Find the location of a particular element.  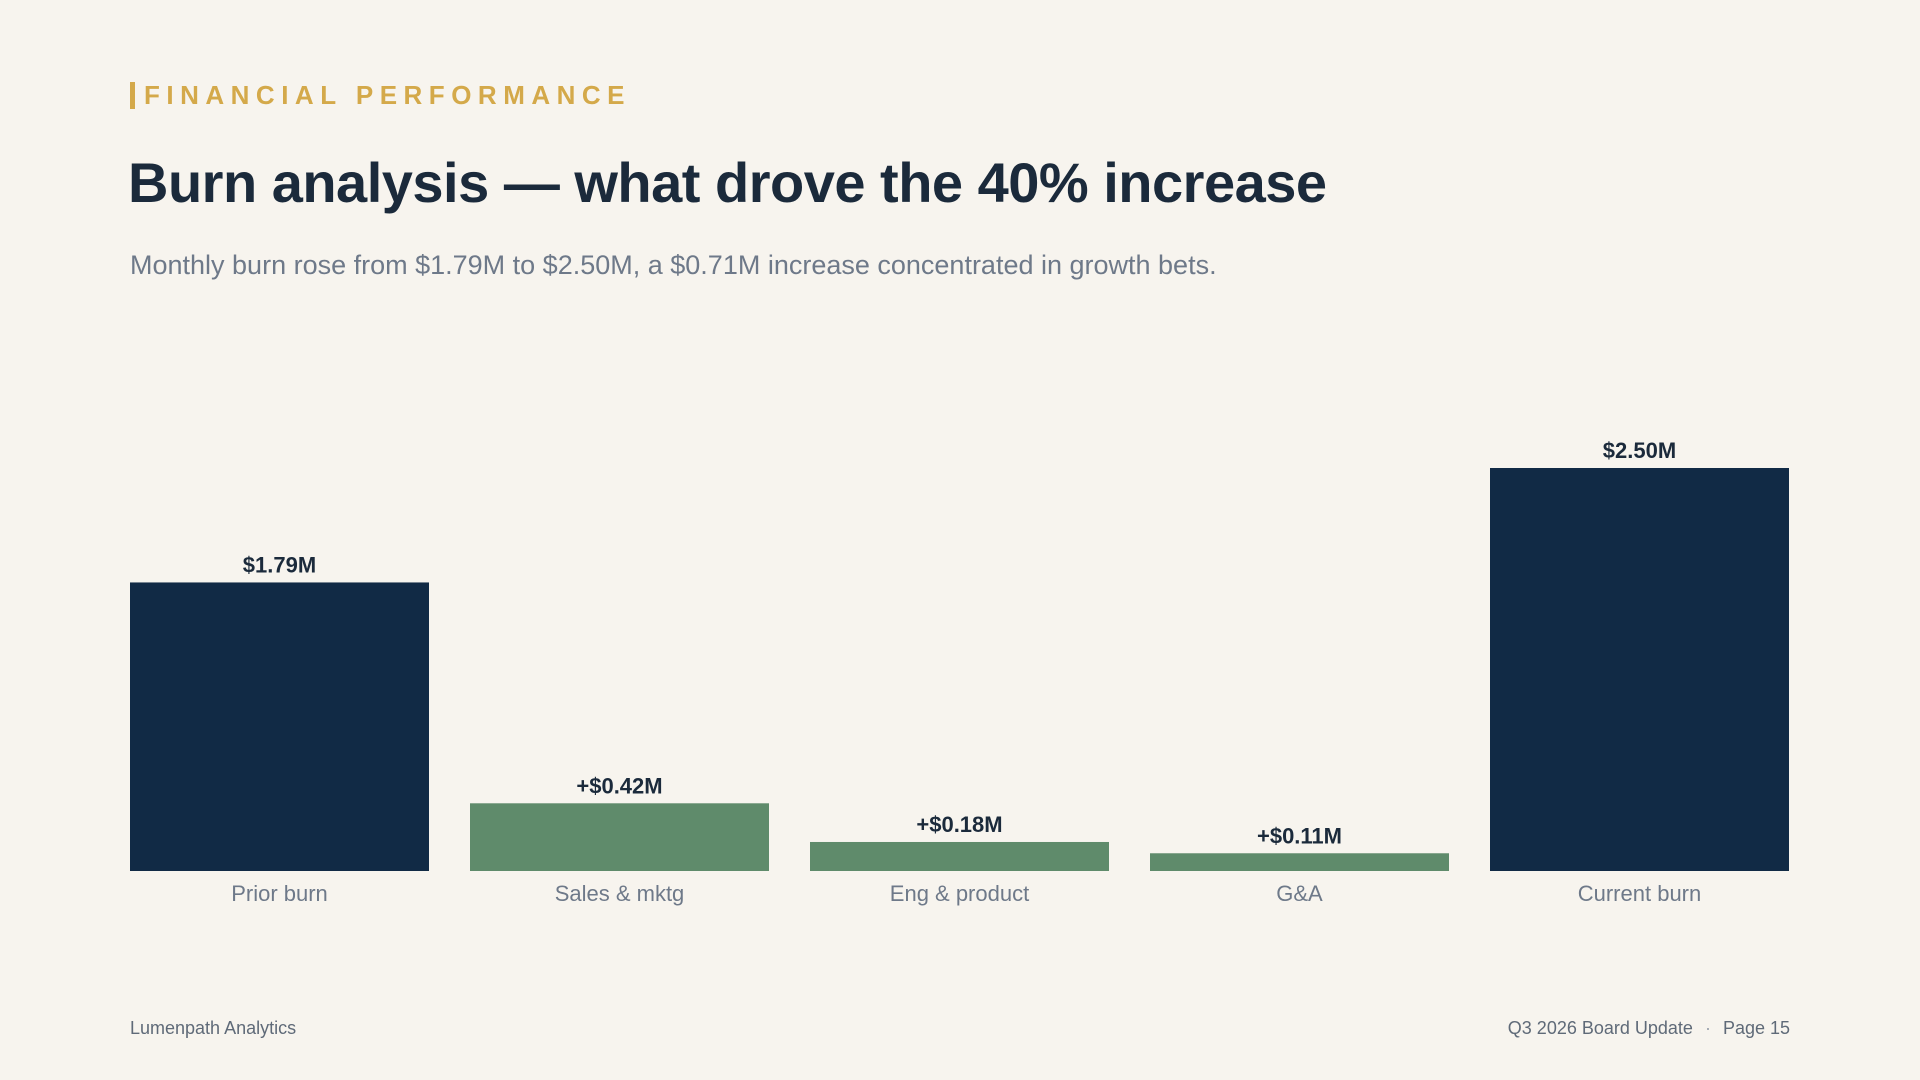

footer-meta: Q3 2026 Board Update · Page 15 is located at coordinates (1649, 1028).